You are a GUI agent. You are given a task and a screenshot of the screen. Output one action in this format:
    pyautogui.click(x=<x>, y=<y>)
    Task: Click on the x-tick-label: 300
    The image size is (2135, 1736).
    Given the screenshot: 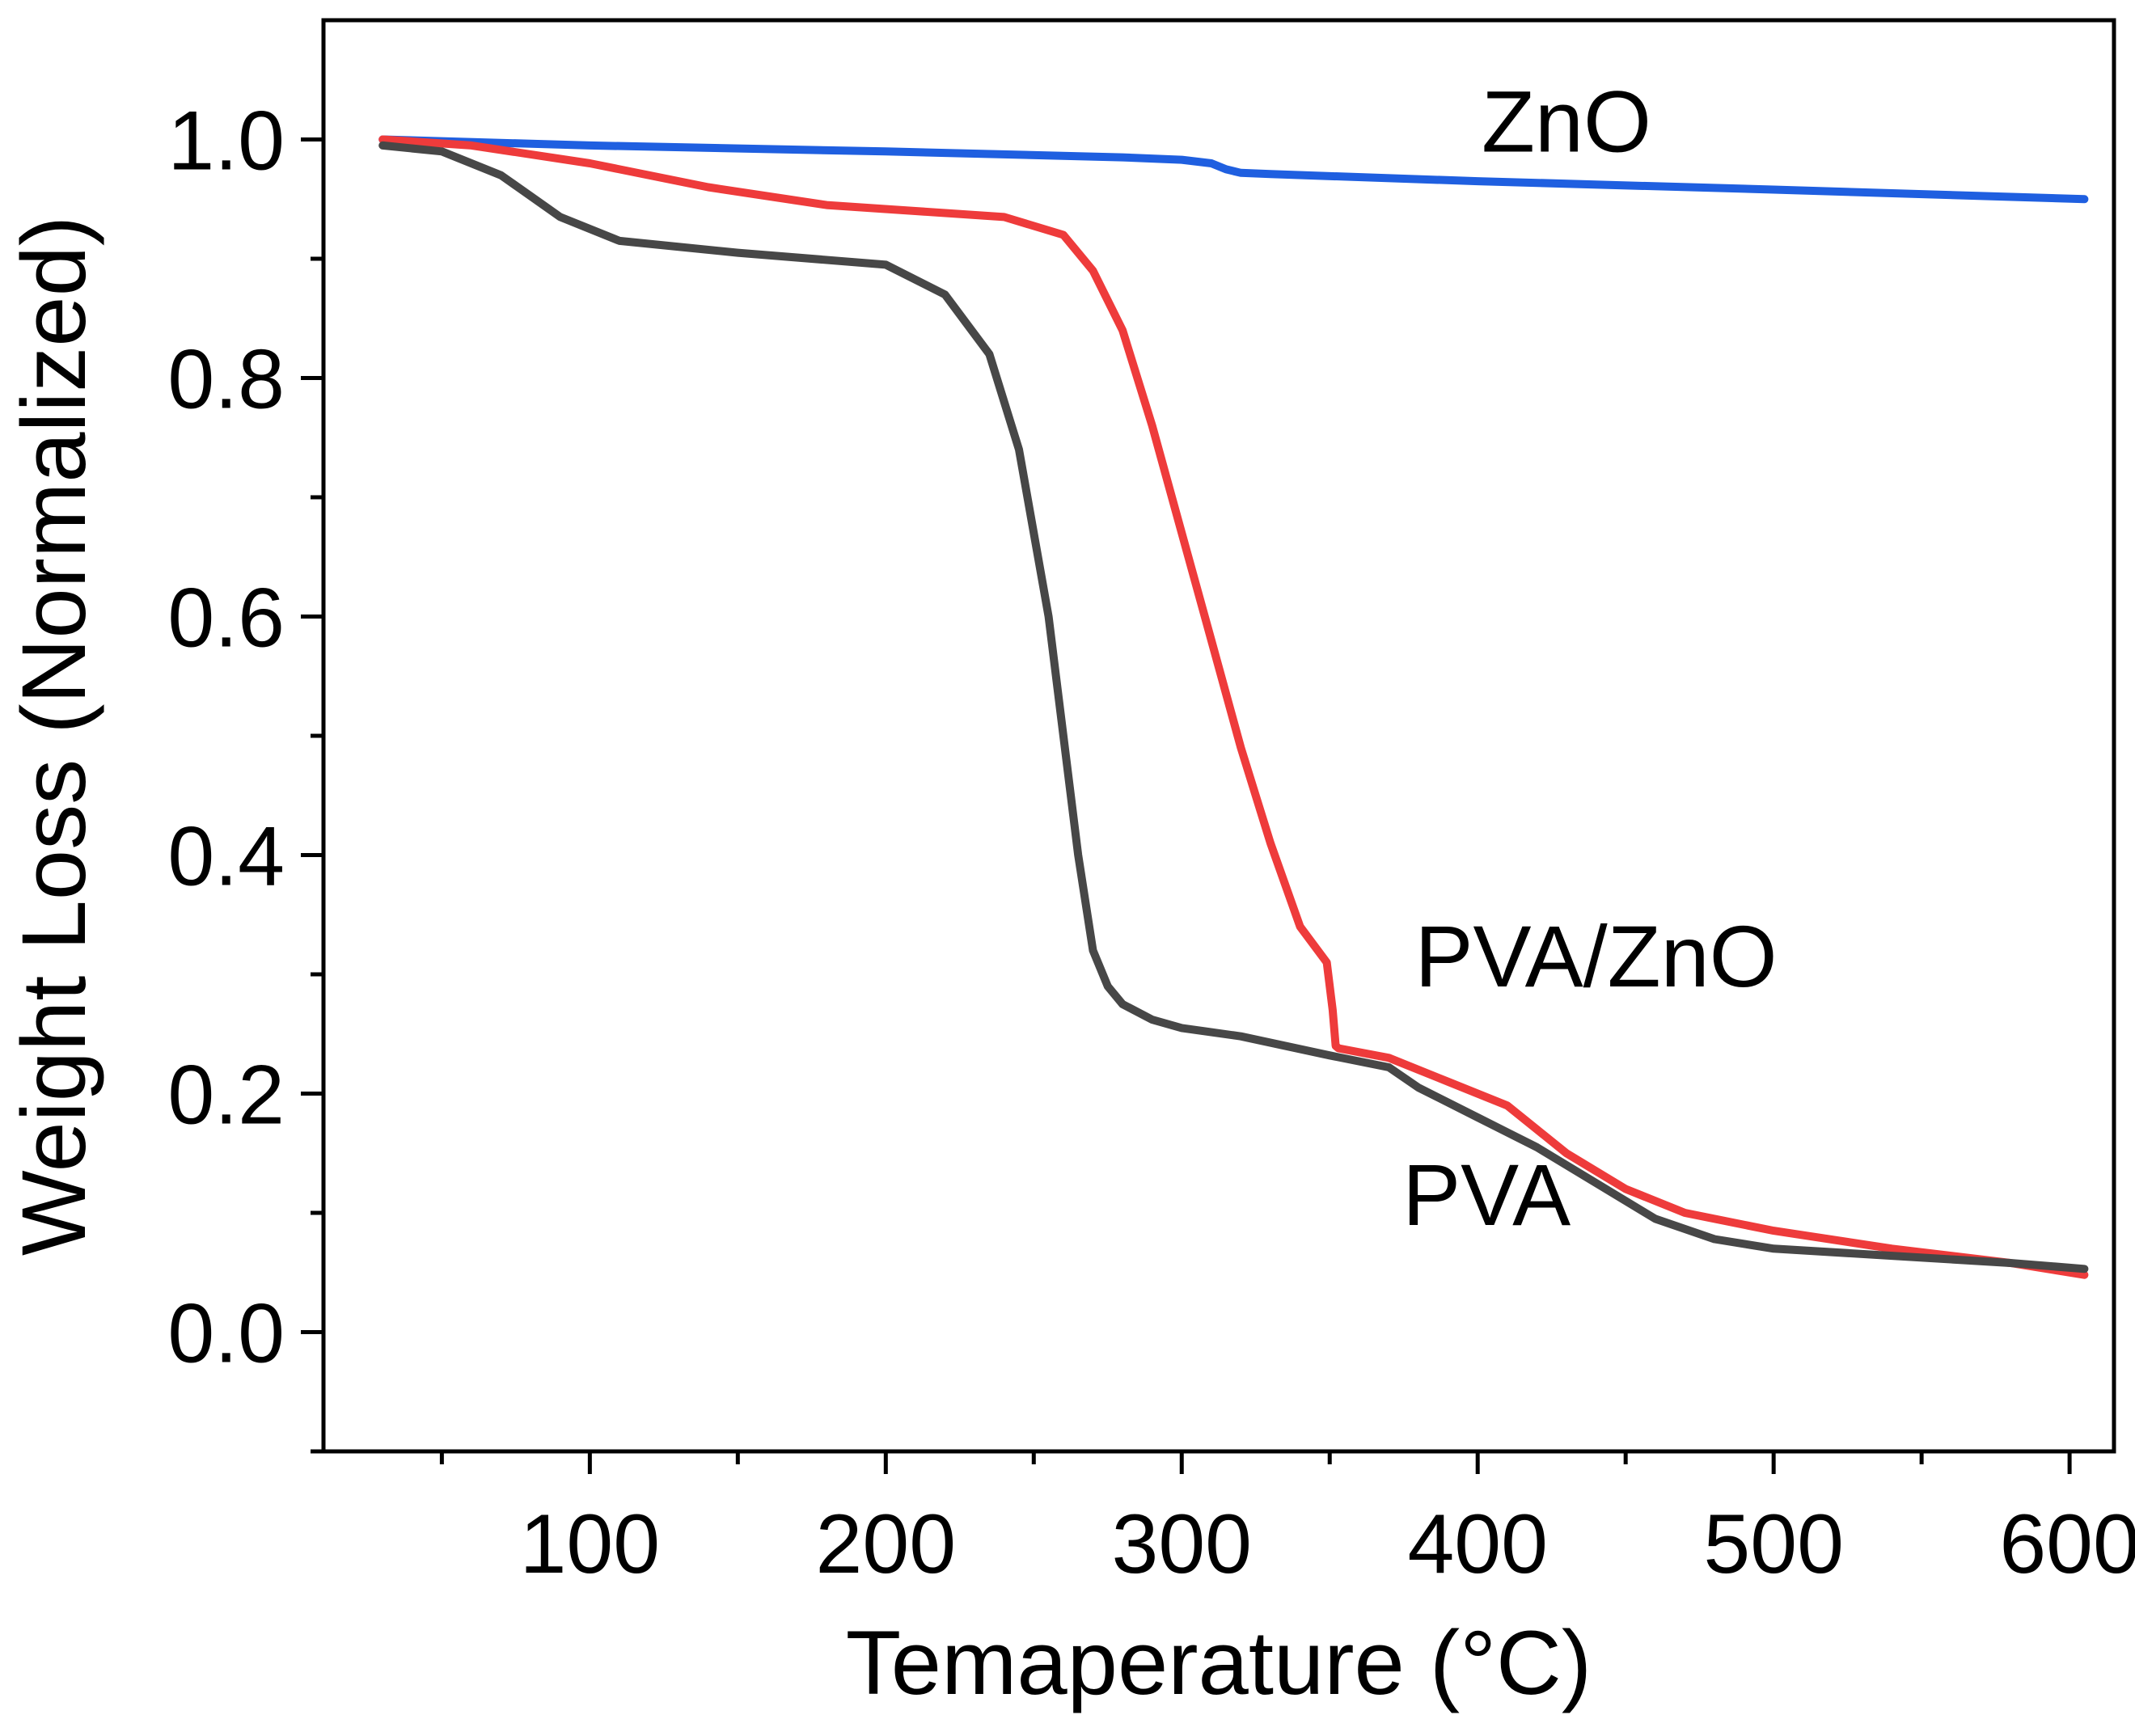 What is the action you would take?
    pyautogui.click(x=1181, y=1544)
    